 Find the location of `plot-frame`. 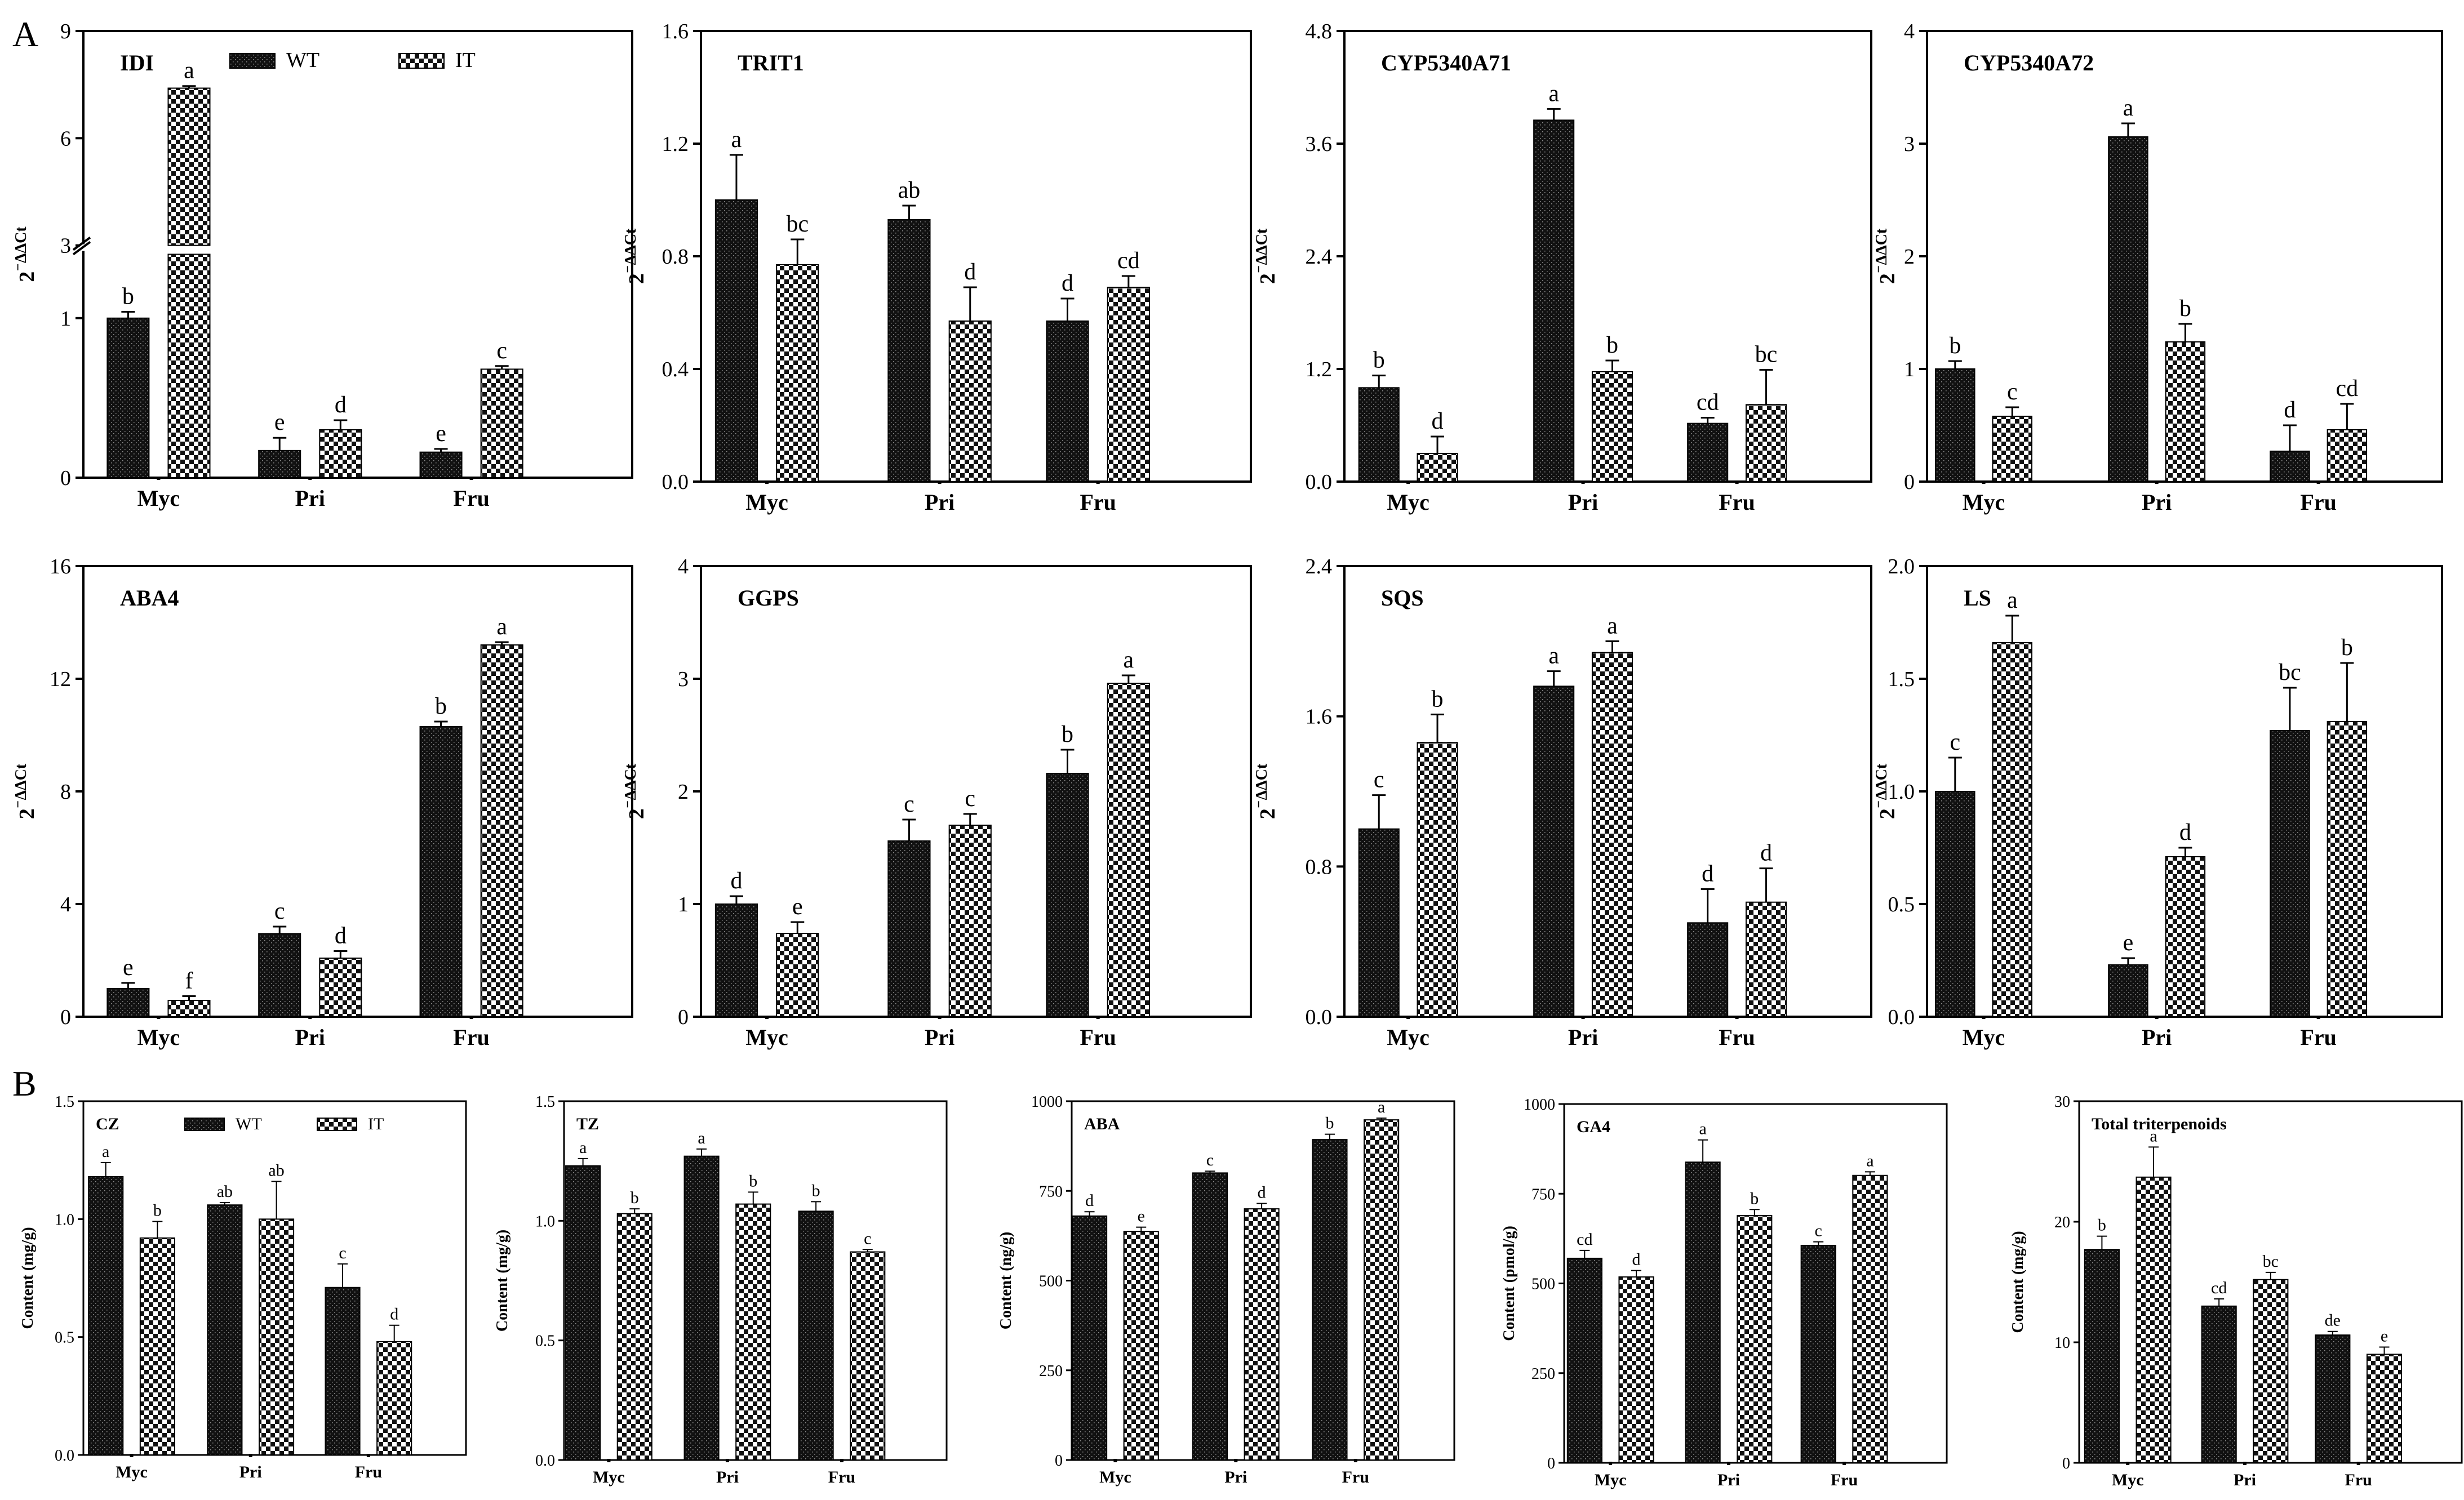

plot-frame is located at coordinates (358, 791).